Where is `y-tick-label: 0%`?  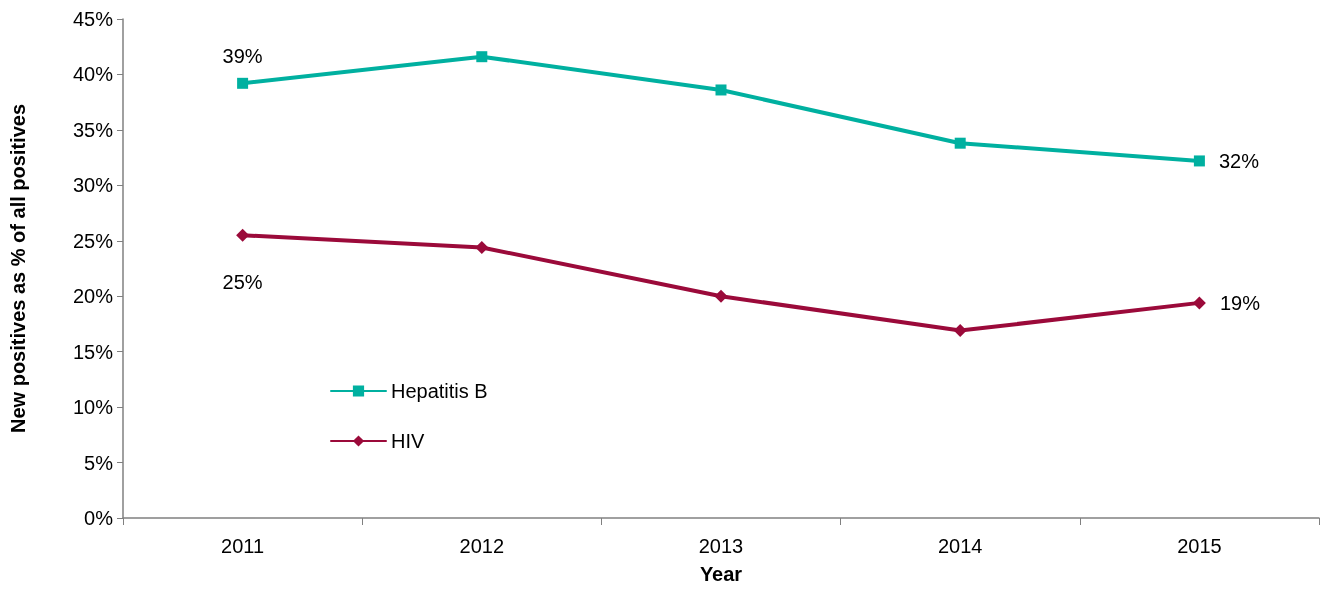 y-tick-label: 0% is located at coordinates (99, 518).